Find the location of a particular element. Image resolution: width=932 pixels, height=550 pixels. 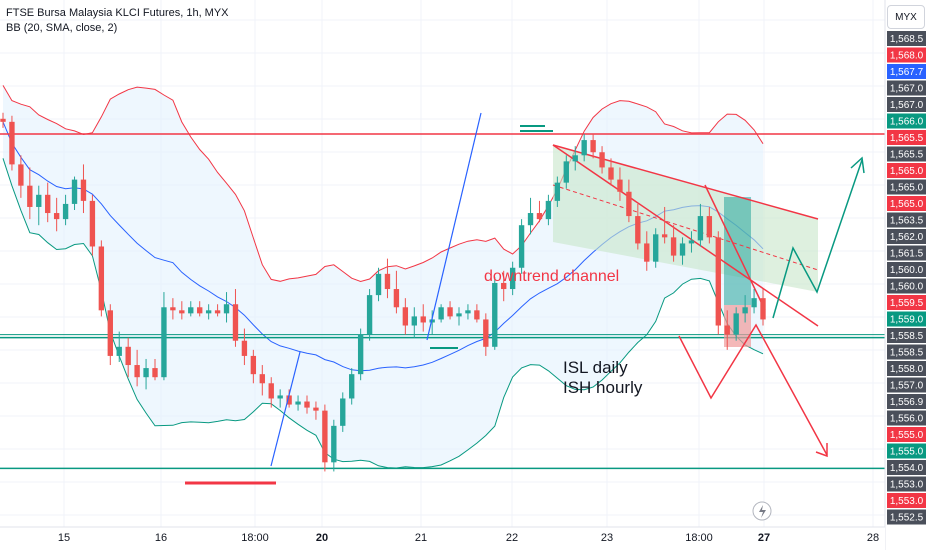

price-label-text: 1,566.0 is located at coordinates (907, 122).